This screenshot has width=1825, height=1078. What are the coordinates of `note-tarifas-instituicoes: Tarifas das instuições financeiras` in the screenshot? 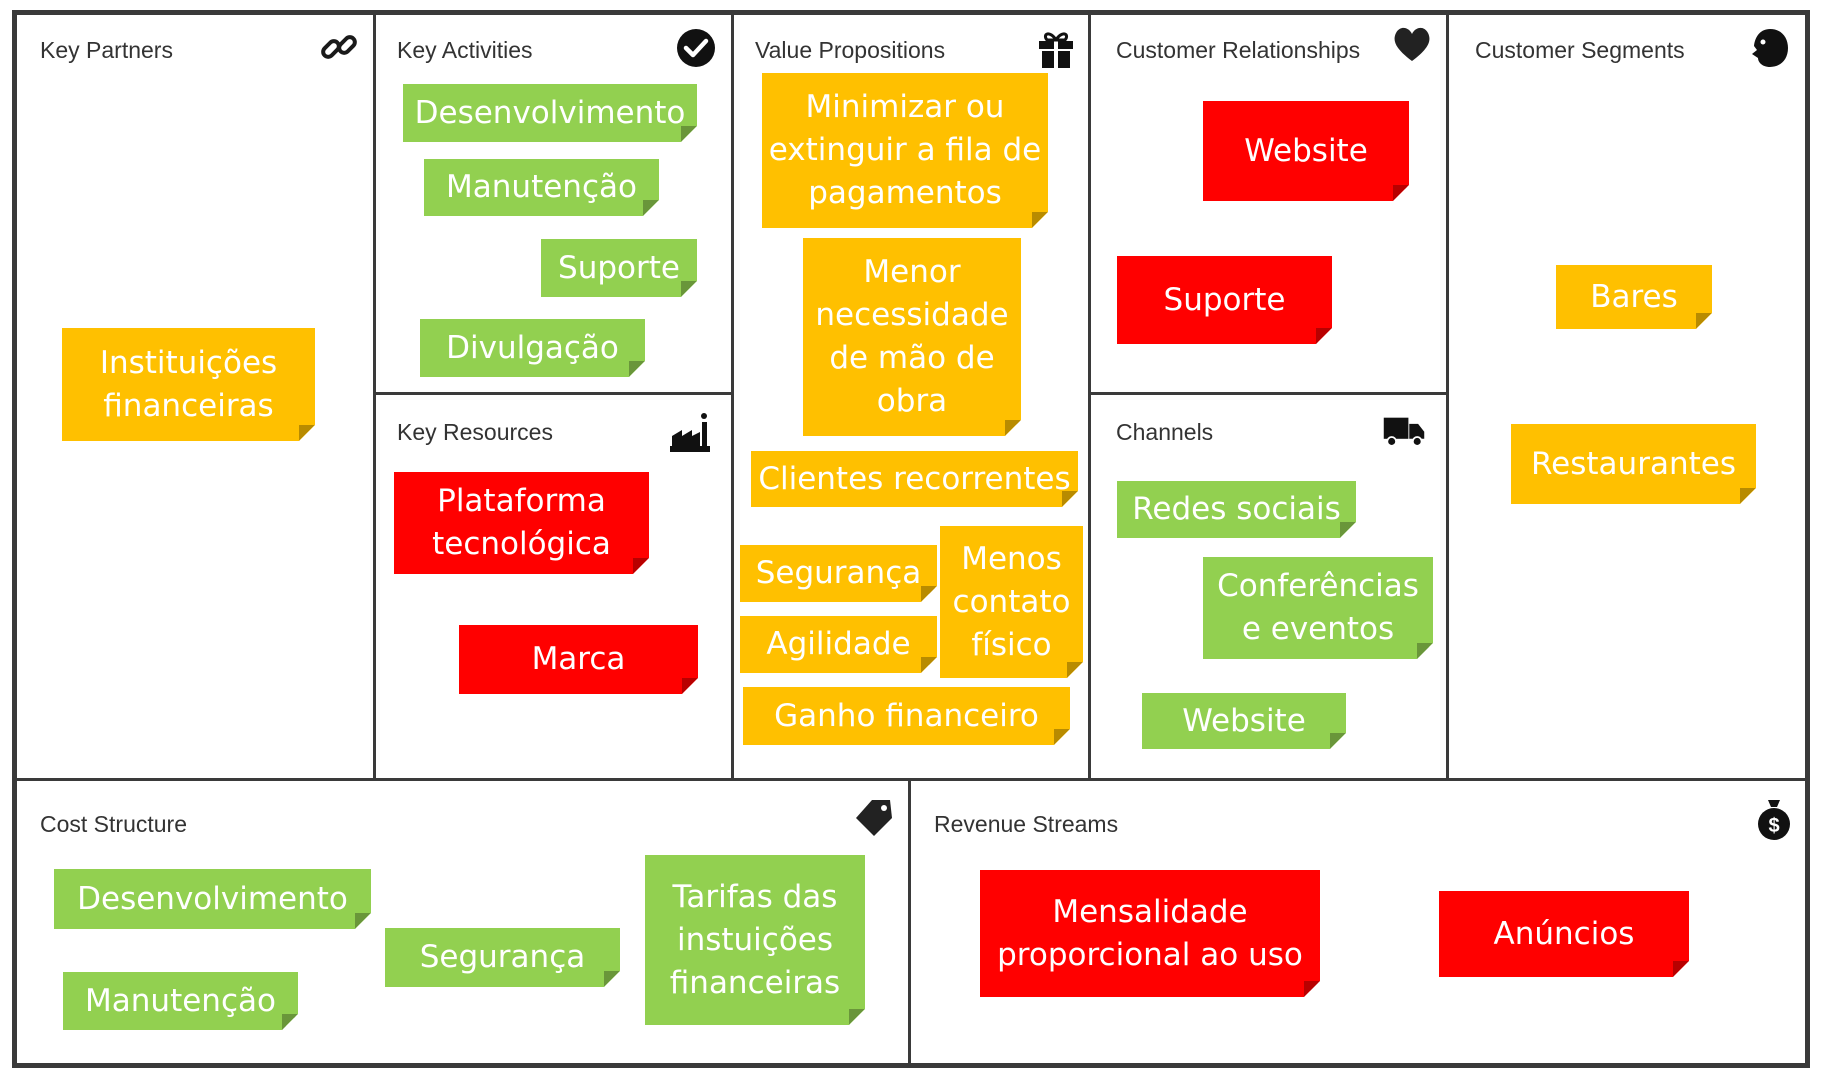 It's located at (755, 940).